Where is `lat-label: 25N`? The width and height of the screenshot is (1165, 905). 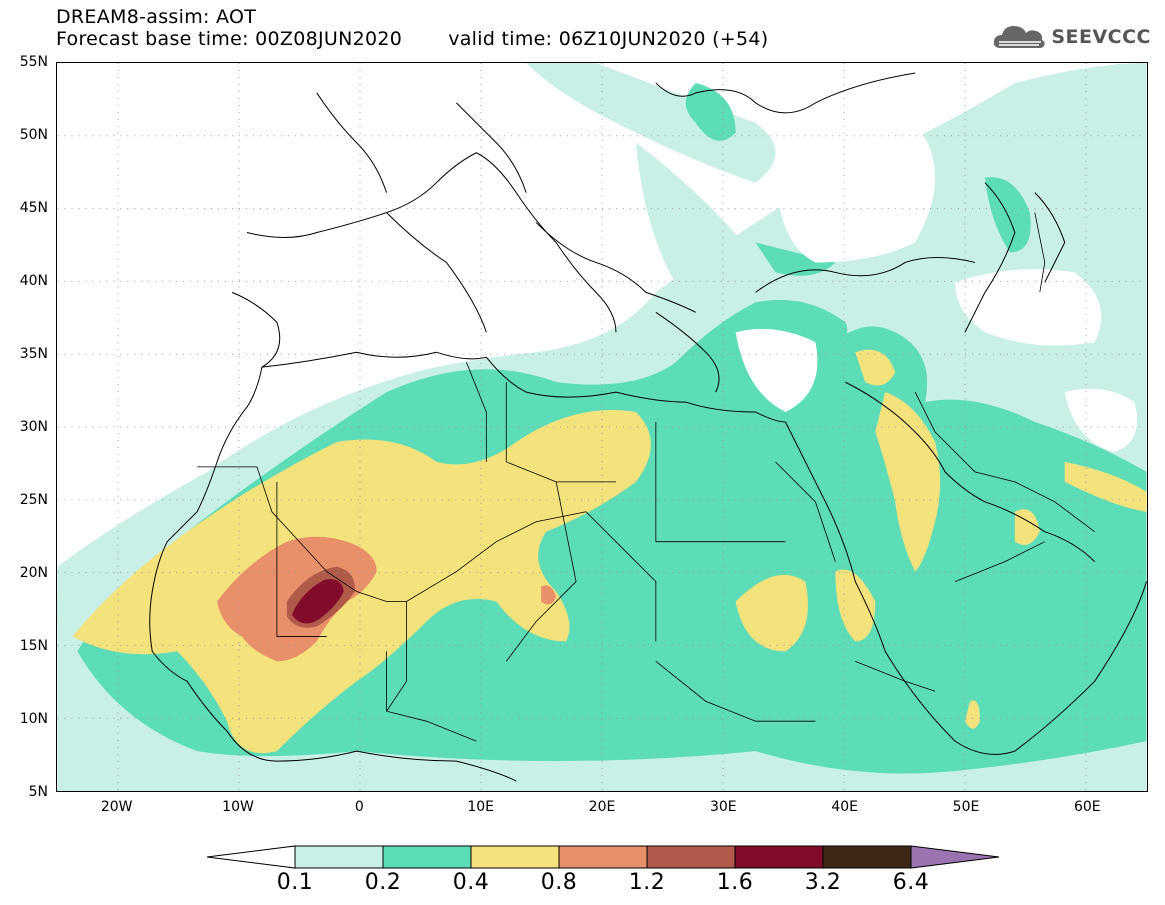 lat-label: 25N is located at coordinates (33, 500).